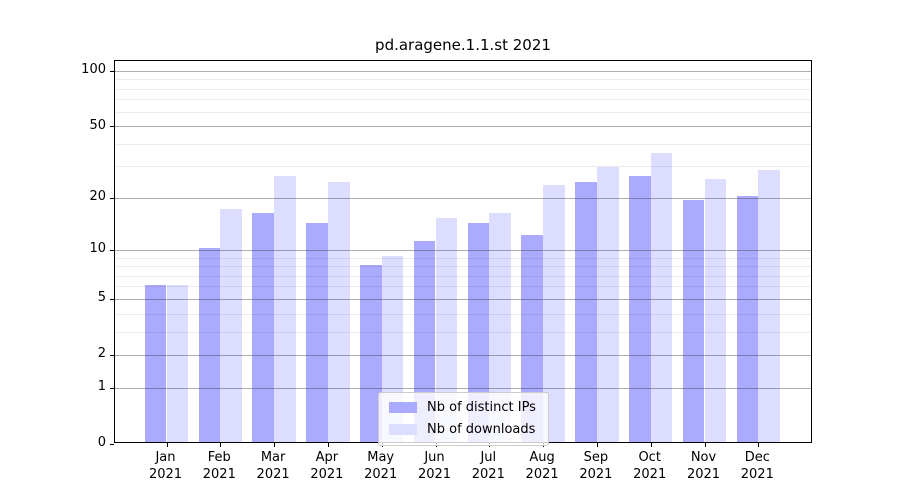 This screenshot has height=500, width=900. I want to click on bar-dec-downloads, so click(769, 306).